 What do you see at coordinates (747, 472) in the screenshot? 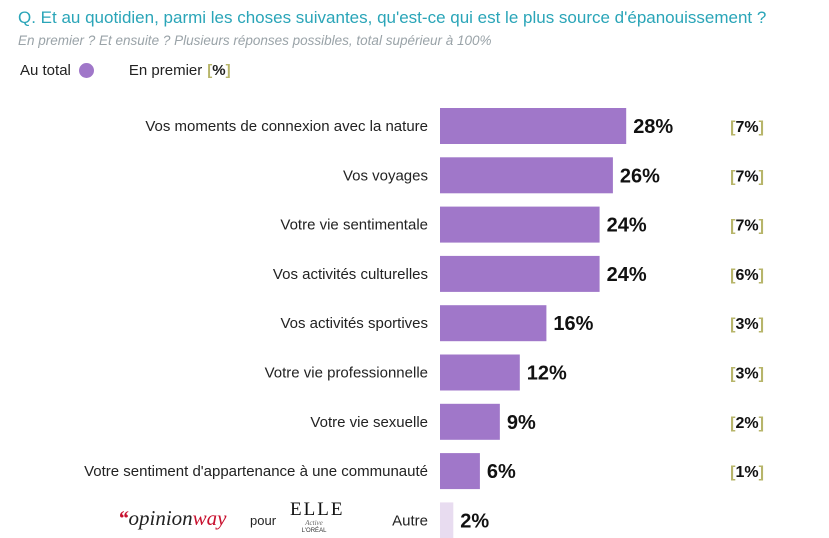
I see `first-value-label: [1%]` at bounding box center [747, 472].